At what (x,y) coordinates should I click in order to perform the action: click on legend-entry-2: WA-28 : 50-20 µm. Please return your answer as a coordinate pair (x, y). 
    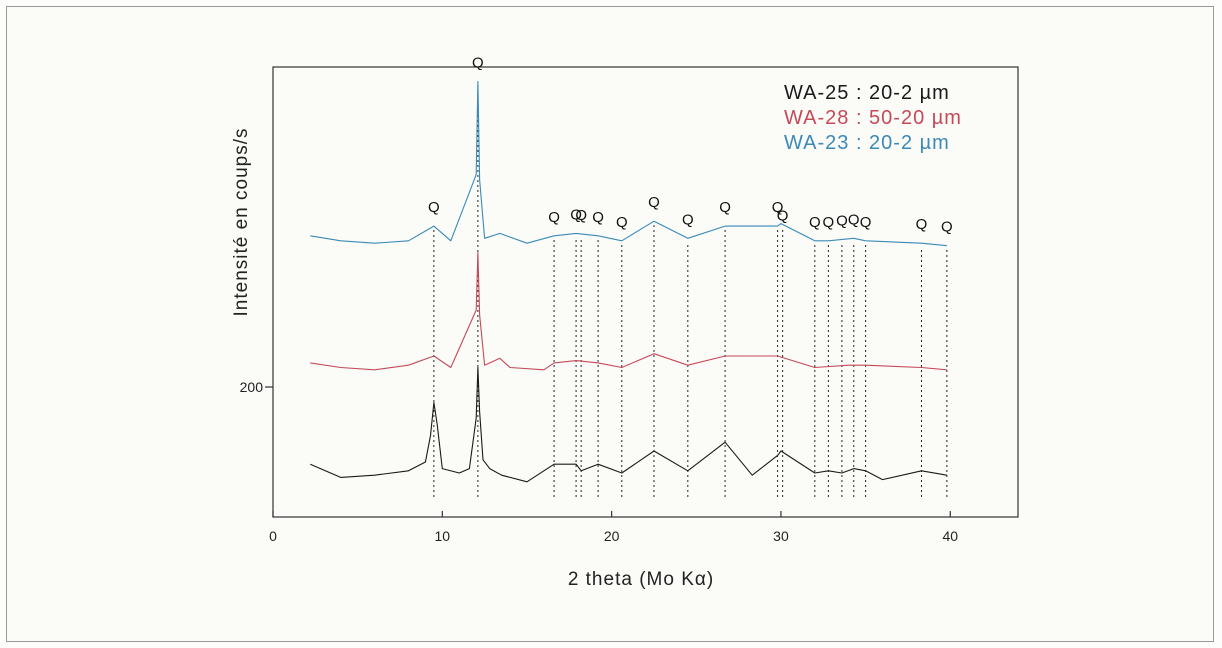
    Looking at the image, I should click on (873, 118).